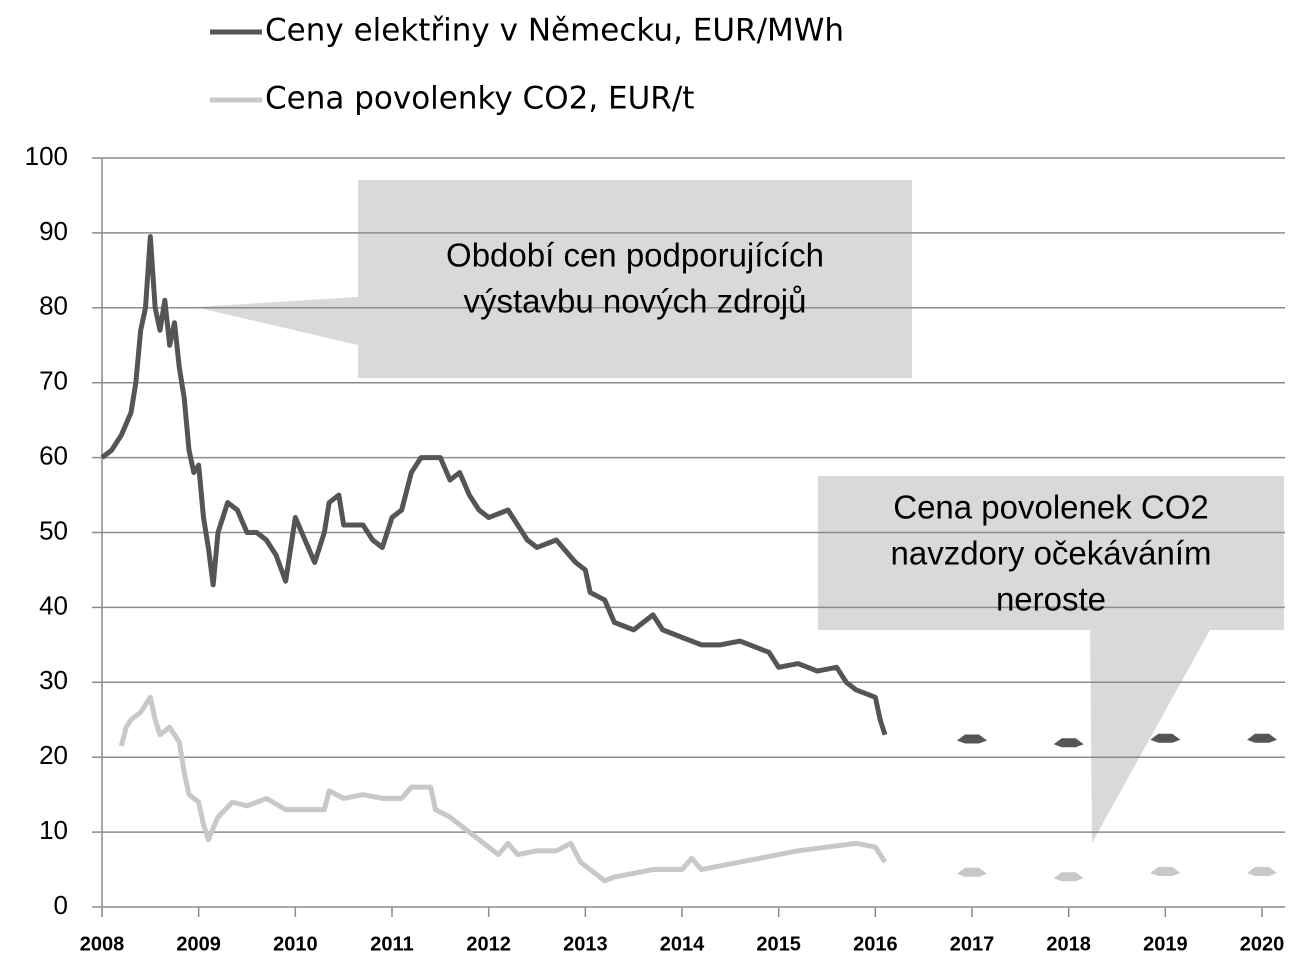 The image size is (1295, 957). What do you see at coordinates (391, 944) in the screenshot?
I see `x-tick-label: 2011` at bounding box center [391, 944].